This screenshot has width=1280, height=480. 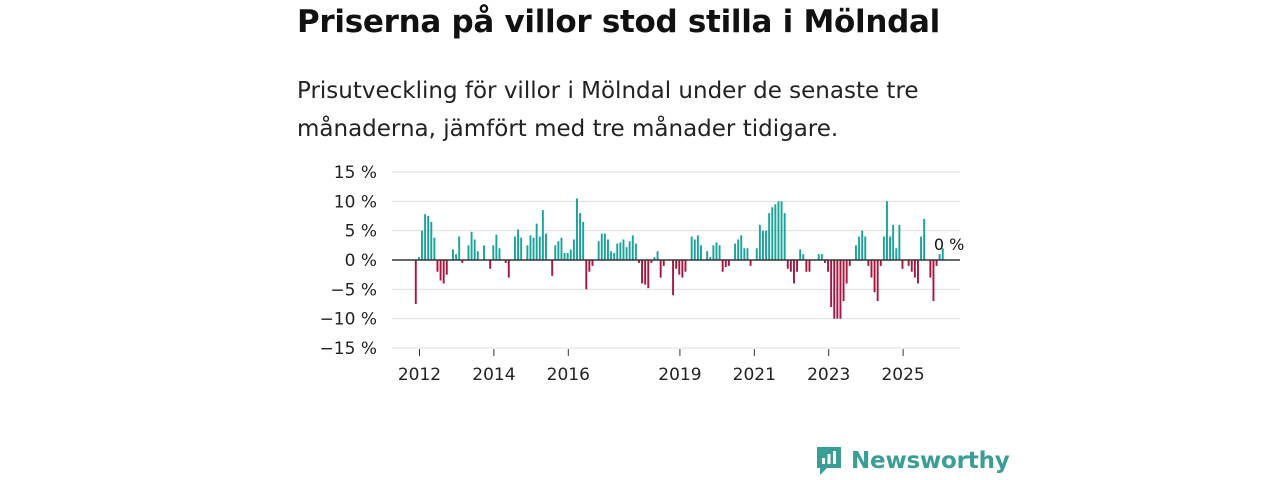 What do you see at coordinates (361, 261) in the screenshot?
I see `y-tick-label: 0 %` at bounding box center [361, 261].